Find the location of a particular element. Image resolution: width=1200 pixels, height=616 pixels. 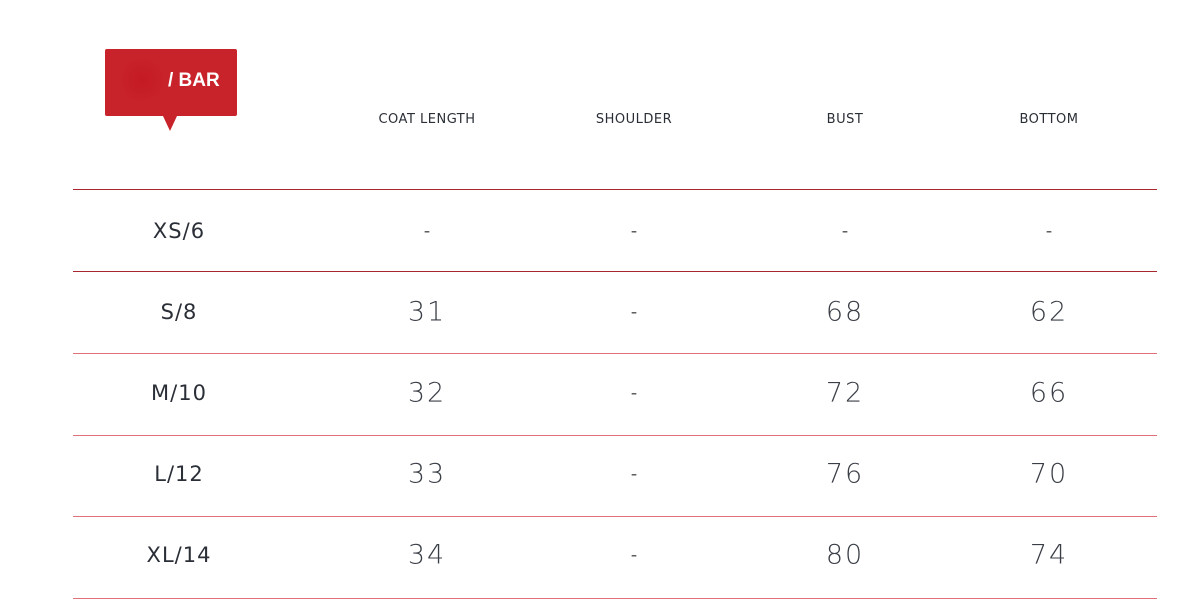

column-header: SHOULDER is located at coordinates (634, 119).